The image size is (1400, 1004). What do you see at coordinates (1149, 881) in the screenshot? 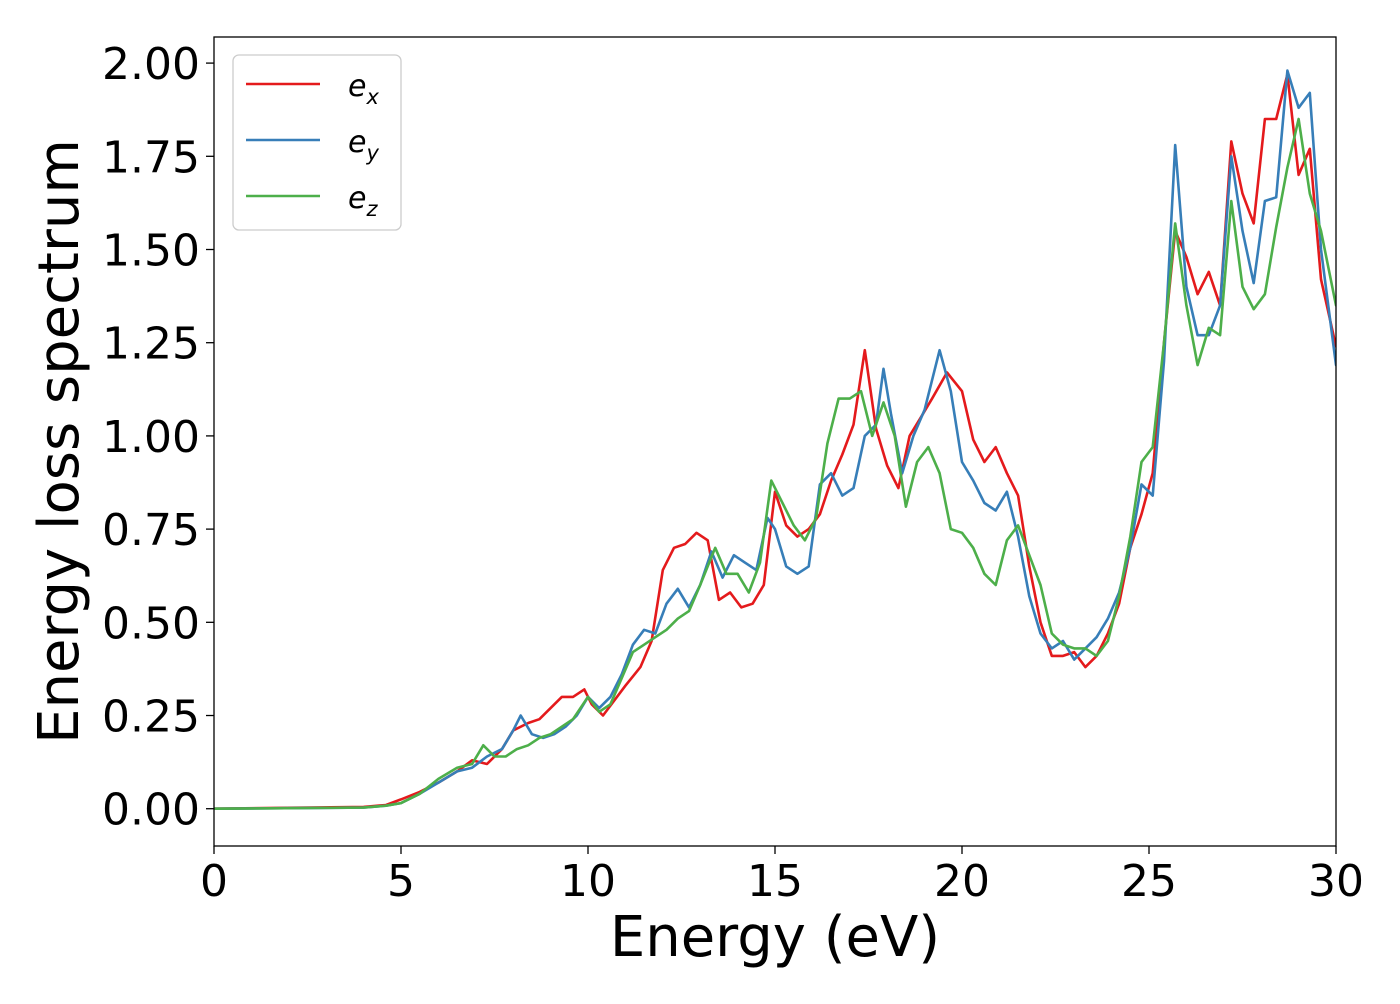
I see `x-tick-label: 25` at bounding box center [1149, 881].